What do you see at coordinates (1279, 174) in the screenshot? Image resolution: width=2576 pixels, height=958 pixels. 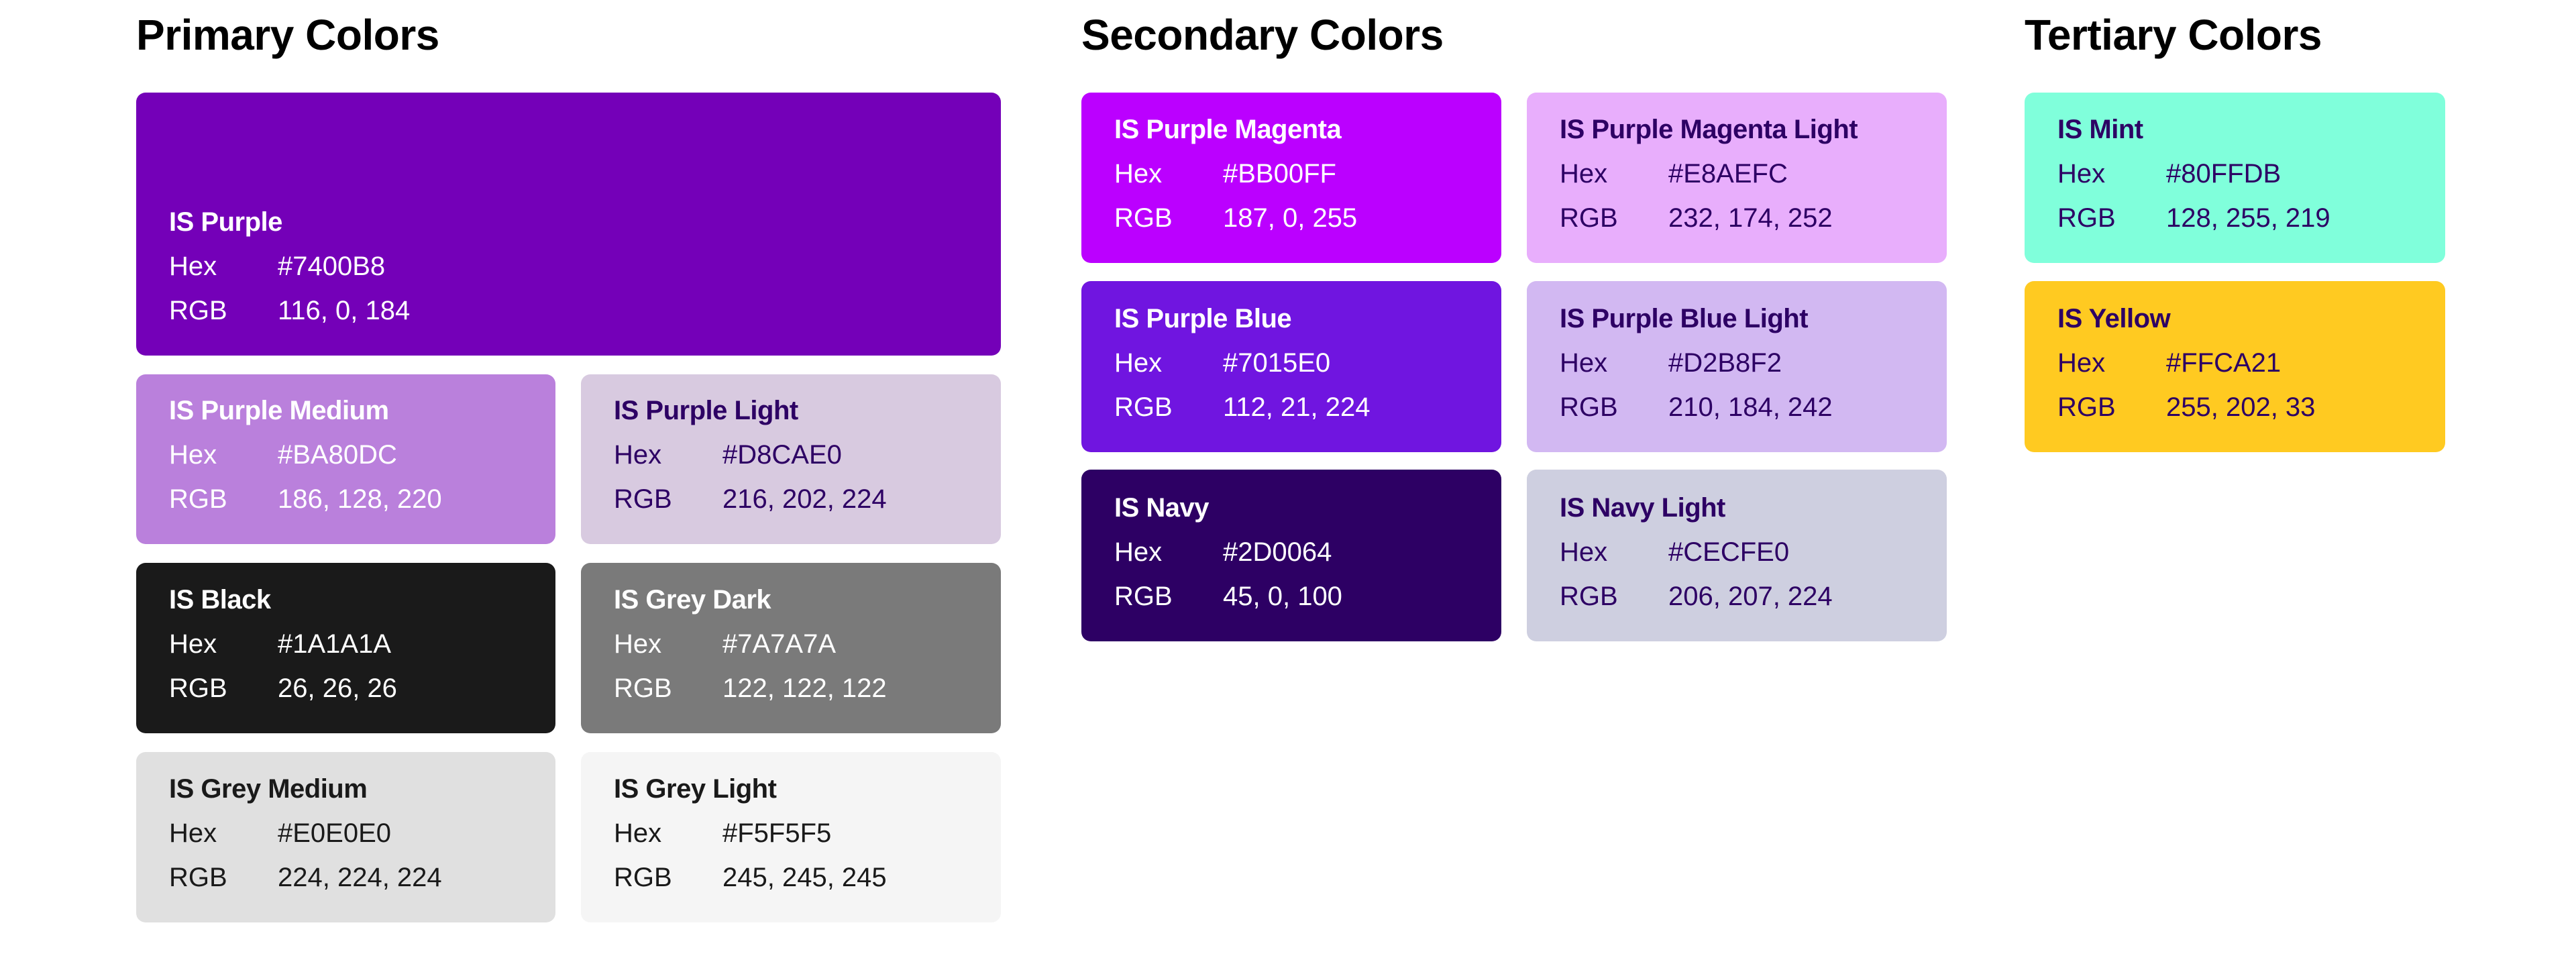 I see `hex-value: #BB00FF` at bounding box center [1279, 174].